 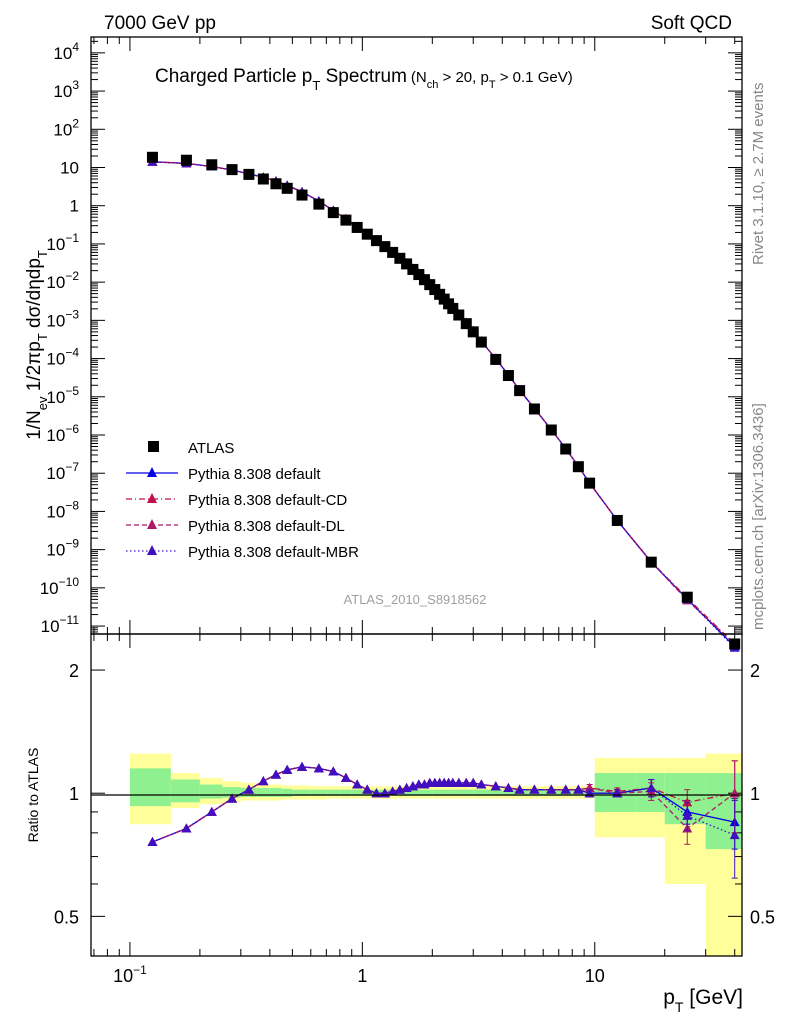 What do you see at coordinates (66, 127) in the screenshot?
I see `y-tick-label: 10²` at bounding box center [66, 127].